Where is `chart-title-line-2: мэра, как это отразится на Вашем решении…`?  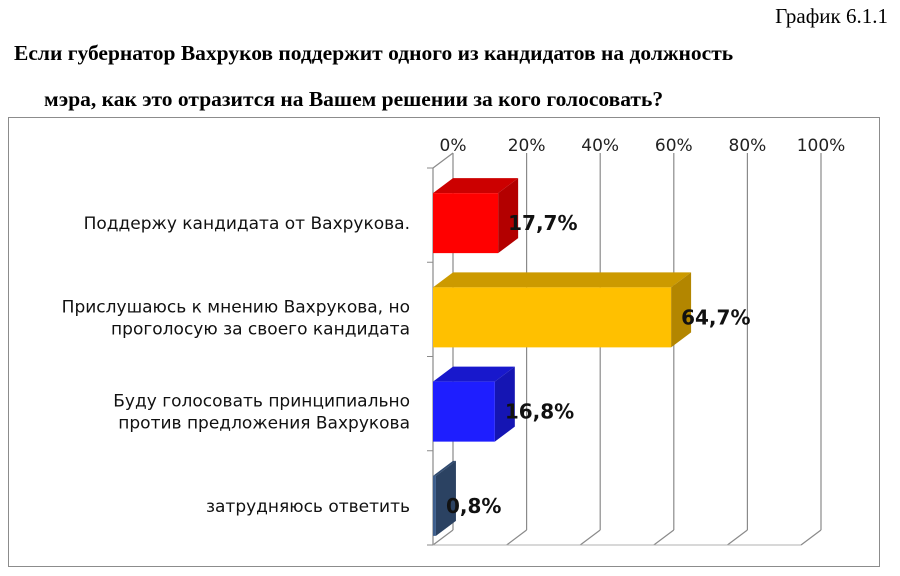 chart-title-line-2: мэра, как это отразится на Вашем решении… is located at coordinates (354, 99).